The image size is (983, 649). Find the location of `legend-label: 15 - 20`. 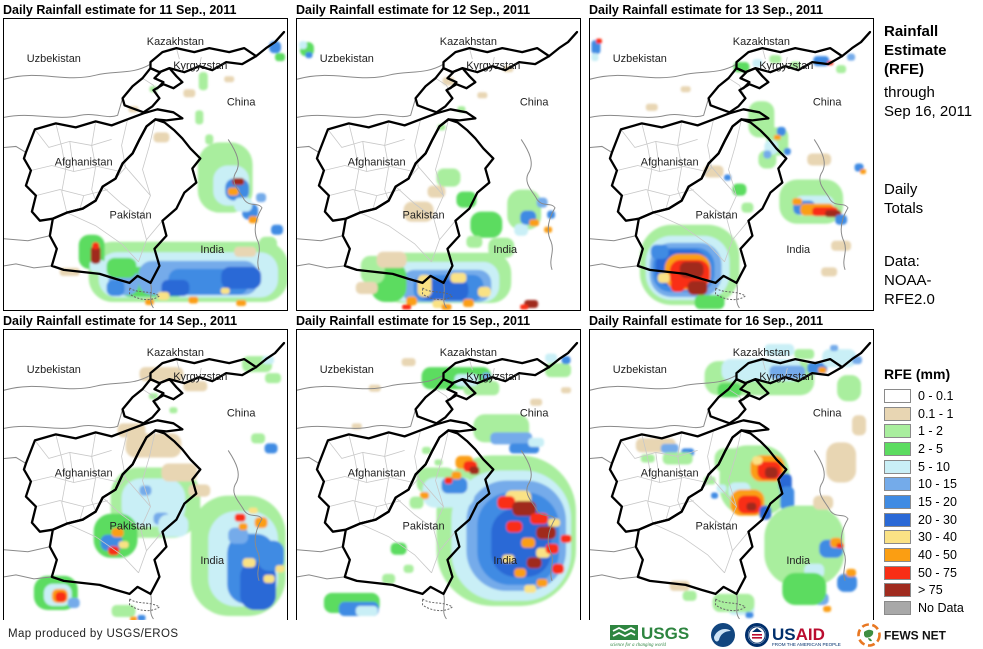

legend-label: 15 - 20 is located at coordinates (937, 501).